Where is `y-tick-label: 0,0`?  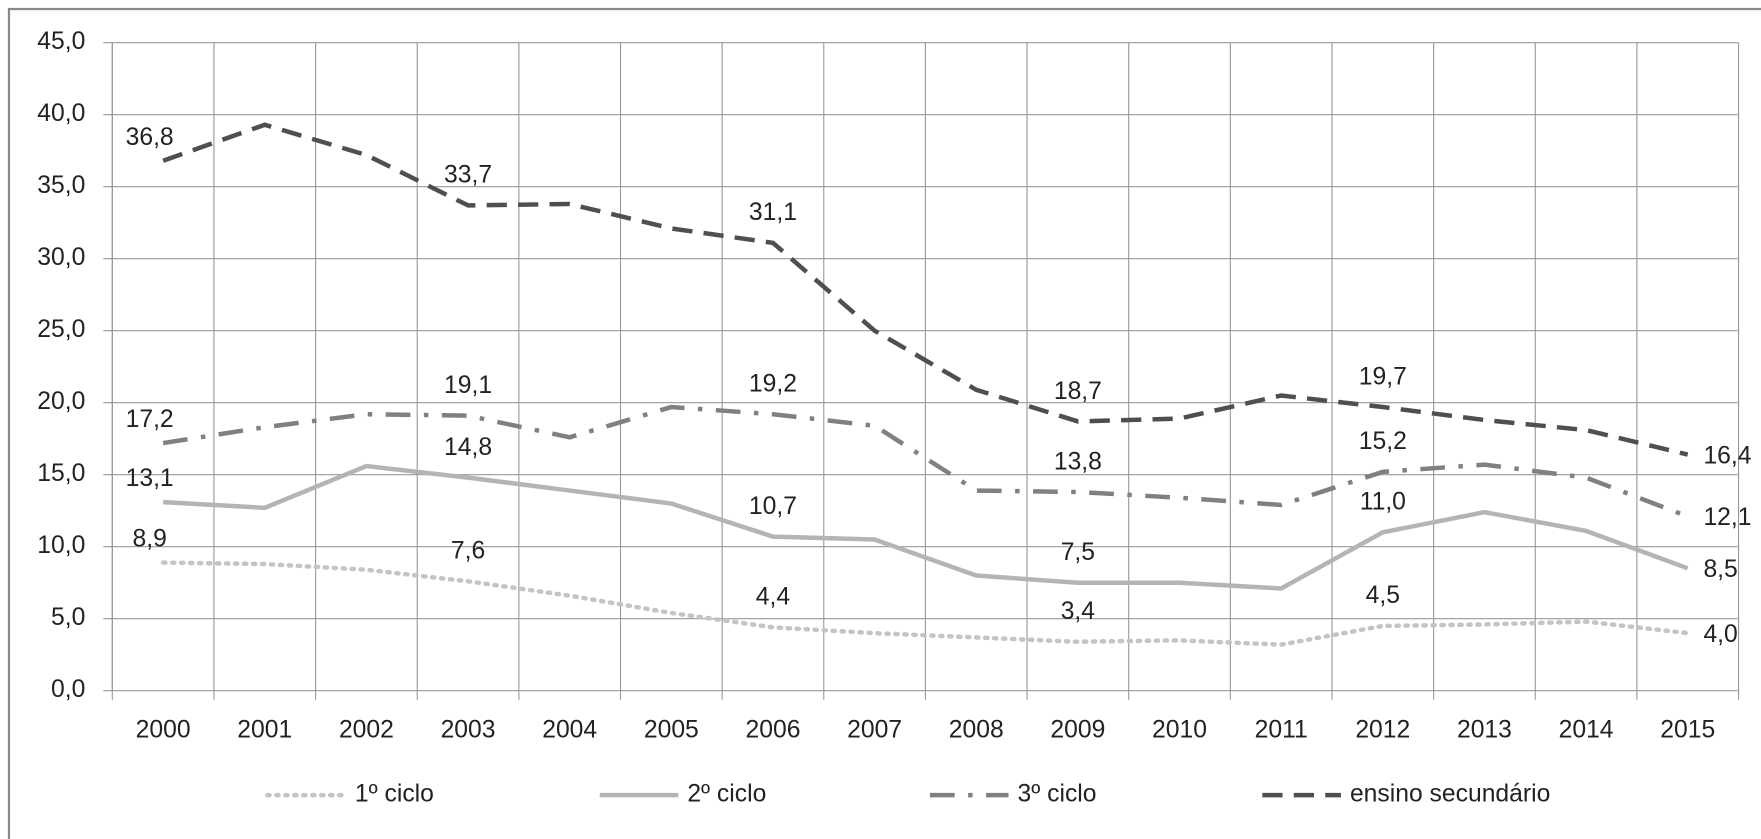
y-tick-label: 0,0 is located at coordinates (68, 689).